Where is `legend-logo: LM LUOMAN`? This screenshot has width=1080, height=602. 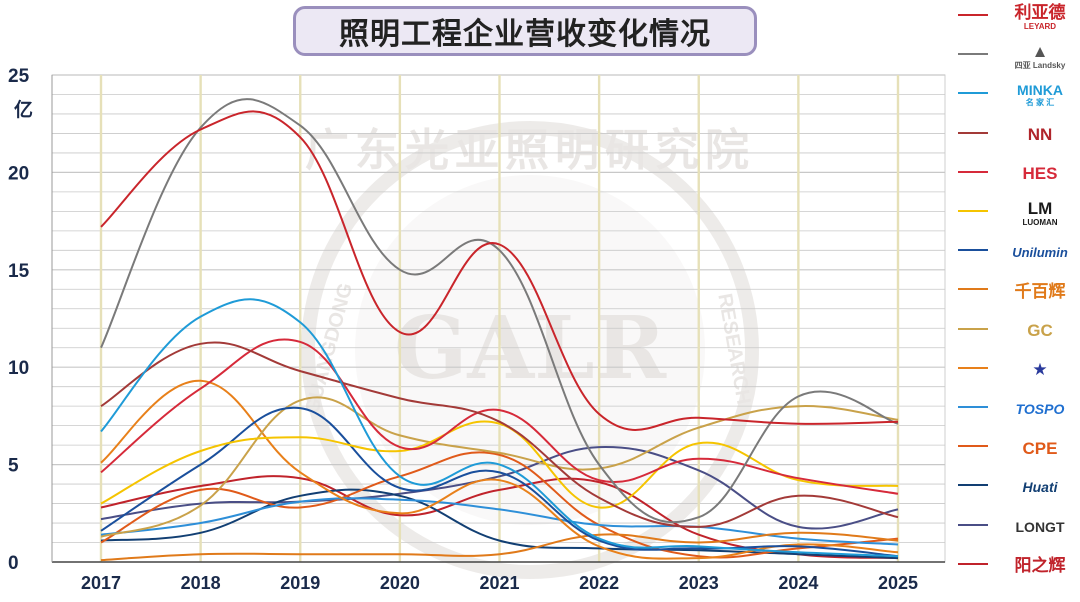
legend-logo: LM LUOMAN is located at coordinates (1040, 213).